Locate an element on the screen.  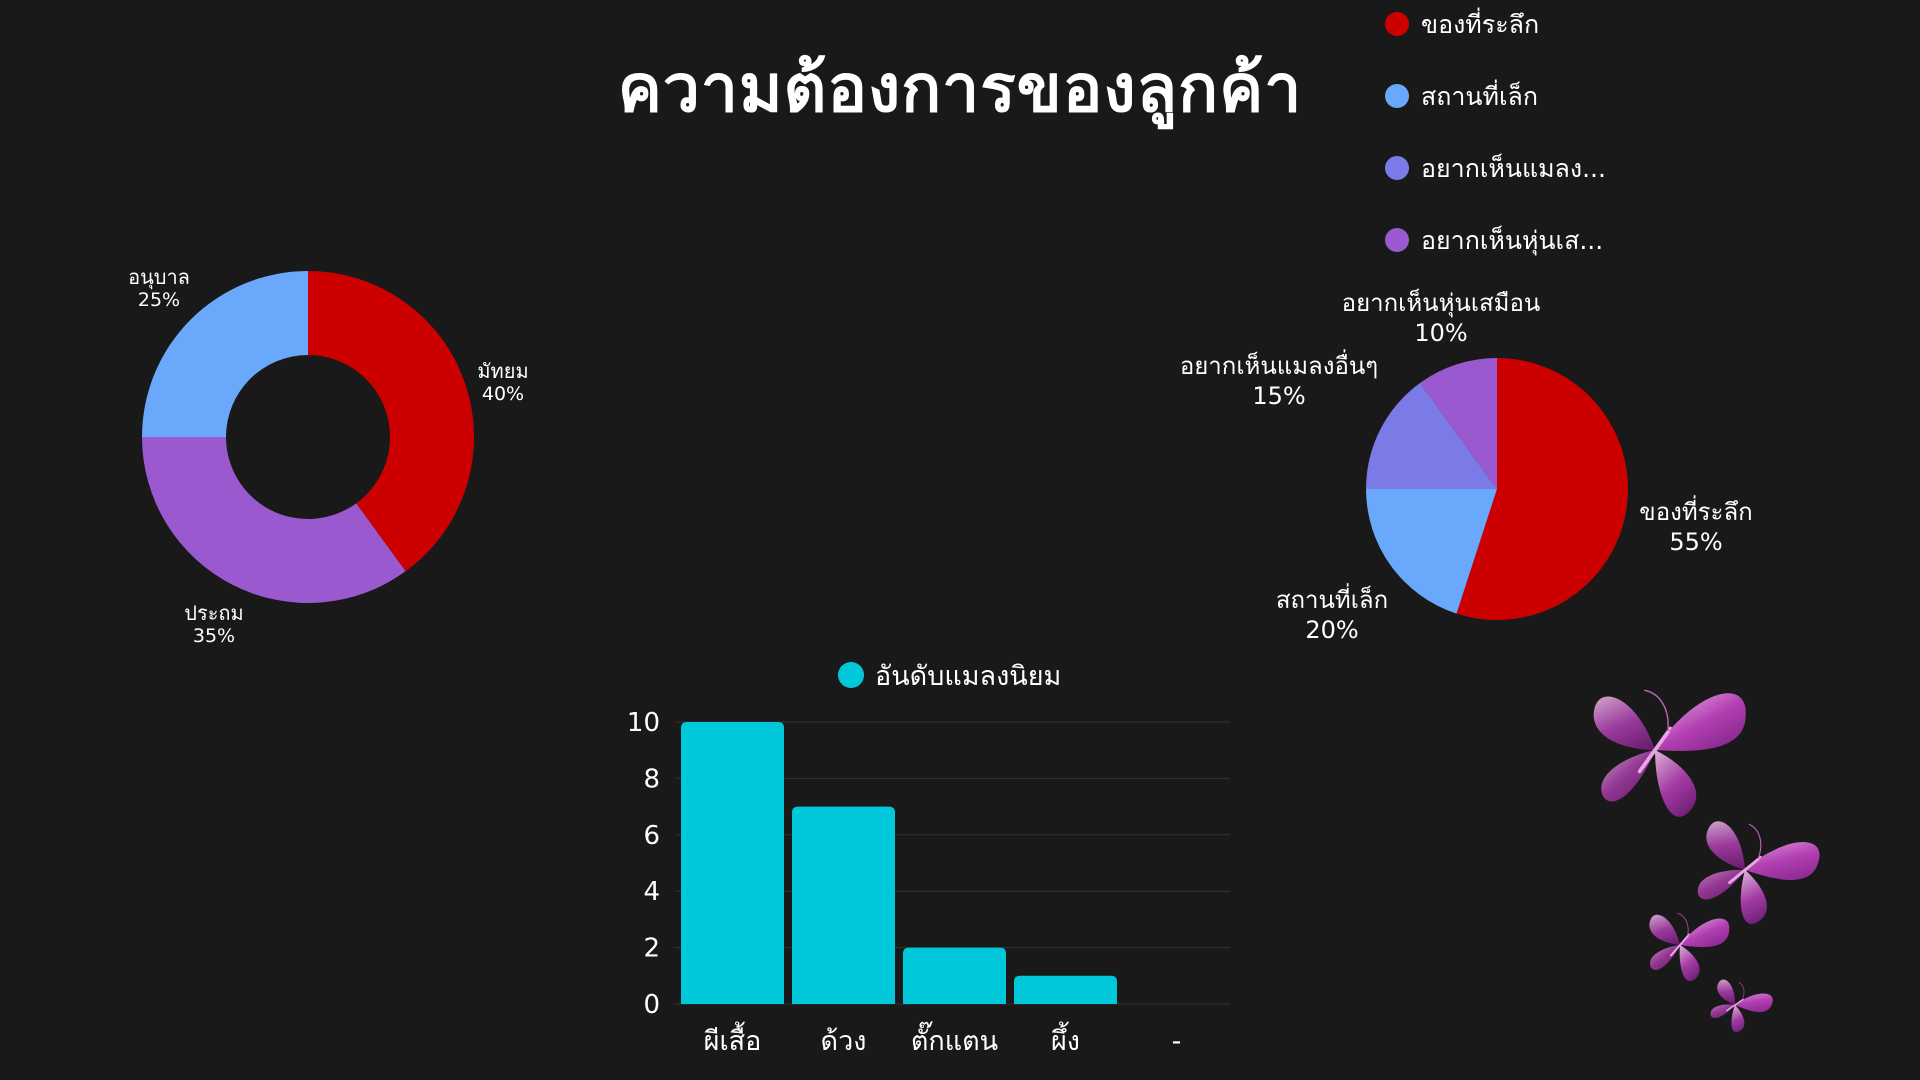
x-tick-label: - is located at coordinates (1177, 1041).